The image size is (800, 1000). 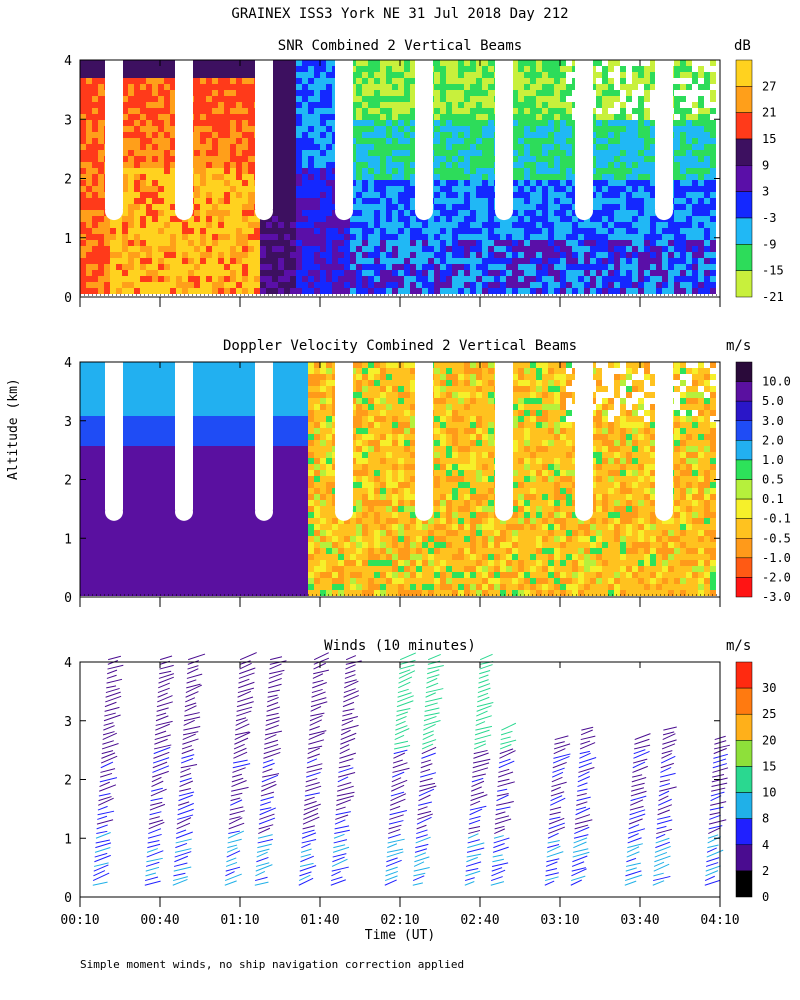 I want to click on data-gap, so click(x=664, y=135).